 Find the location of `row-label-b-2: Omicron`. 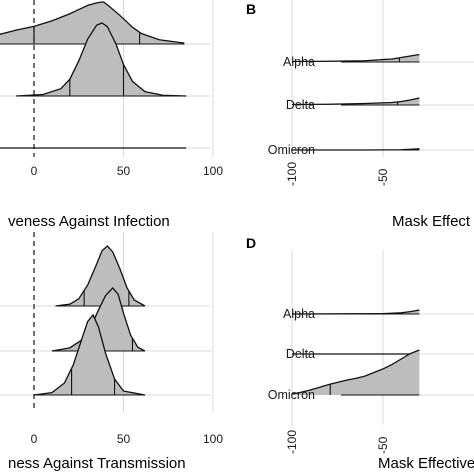

row-label-b-2: Omicron is located at coordinates (291, 150).